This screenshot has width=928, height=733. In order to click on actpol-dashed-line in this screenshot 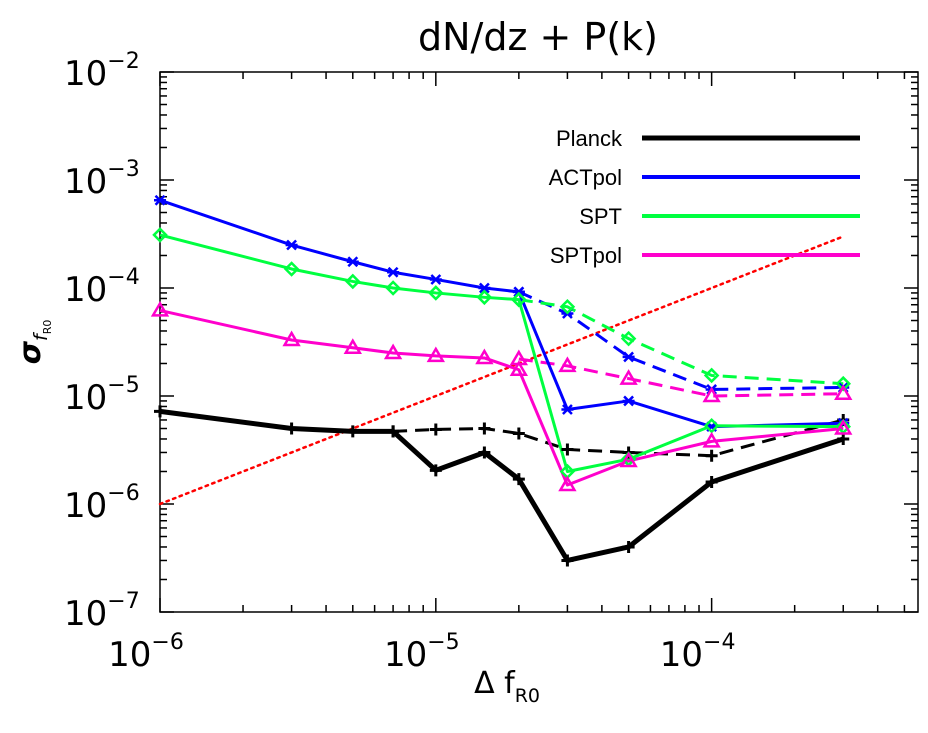, I will do `click(681, 340)`.